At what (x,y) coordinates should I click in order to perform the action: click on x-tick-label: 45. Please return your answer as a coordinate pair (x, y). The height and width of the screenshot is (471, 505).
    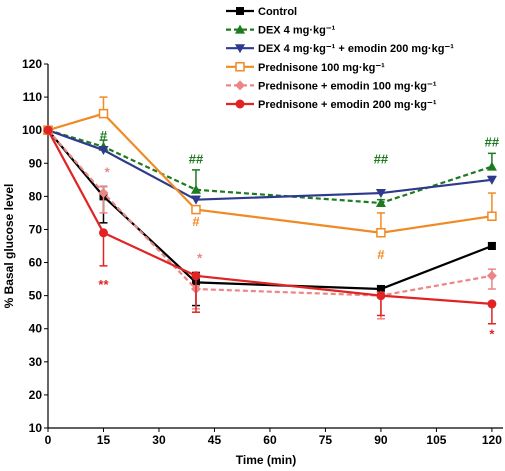
    Looking at the image, I should click on (215, 440).